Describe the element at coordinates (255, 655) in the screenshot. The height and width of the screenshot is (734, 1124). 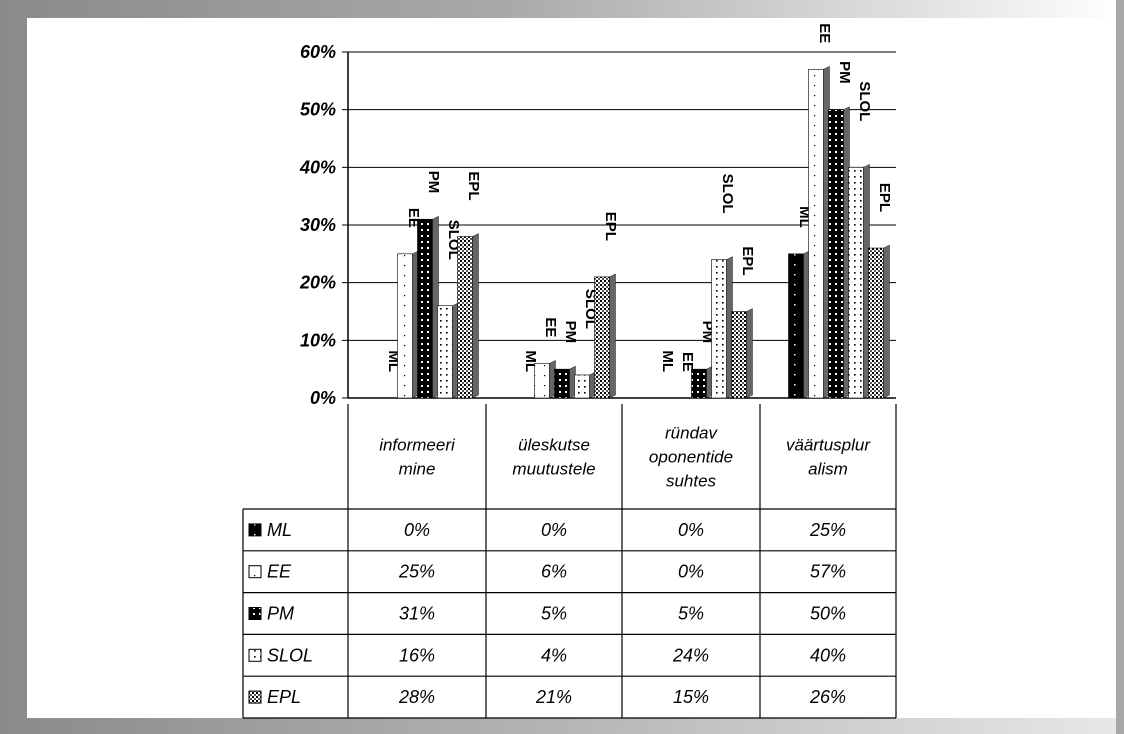
I see `legend-key-slol` at that location.